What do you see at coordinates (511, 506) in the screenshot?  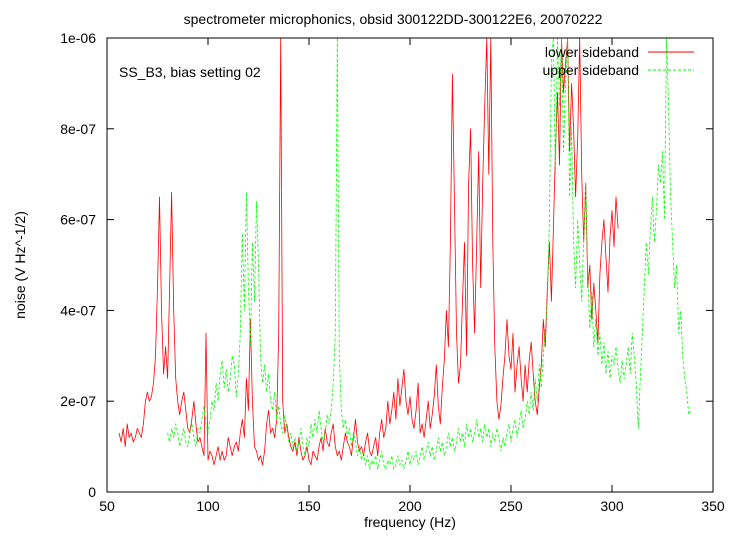 I see `x-tick-label: 250` at bounding box center [511, 506].